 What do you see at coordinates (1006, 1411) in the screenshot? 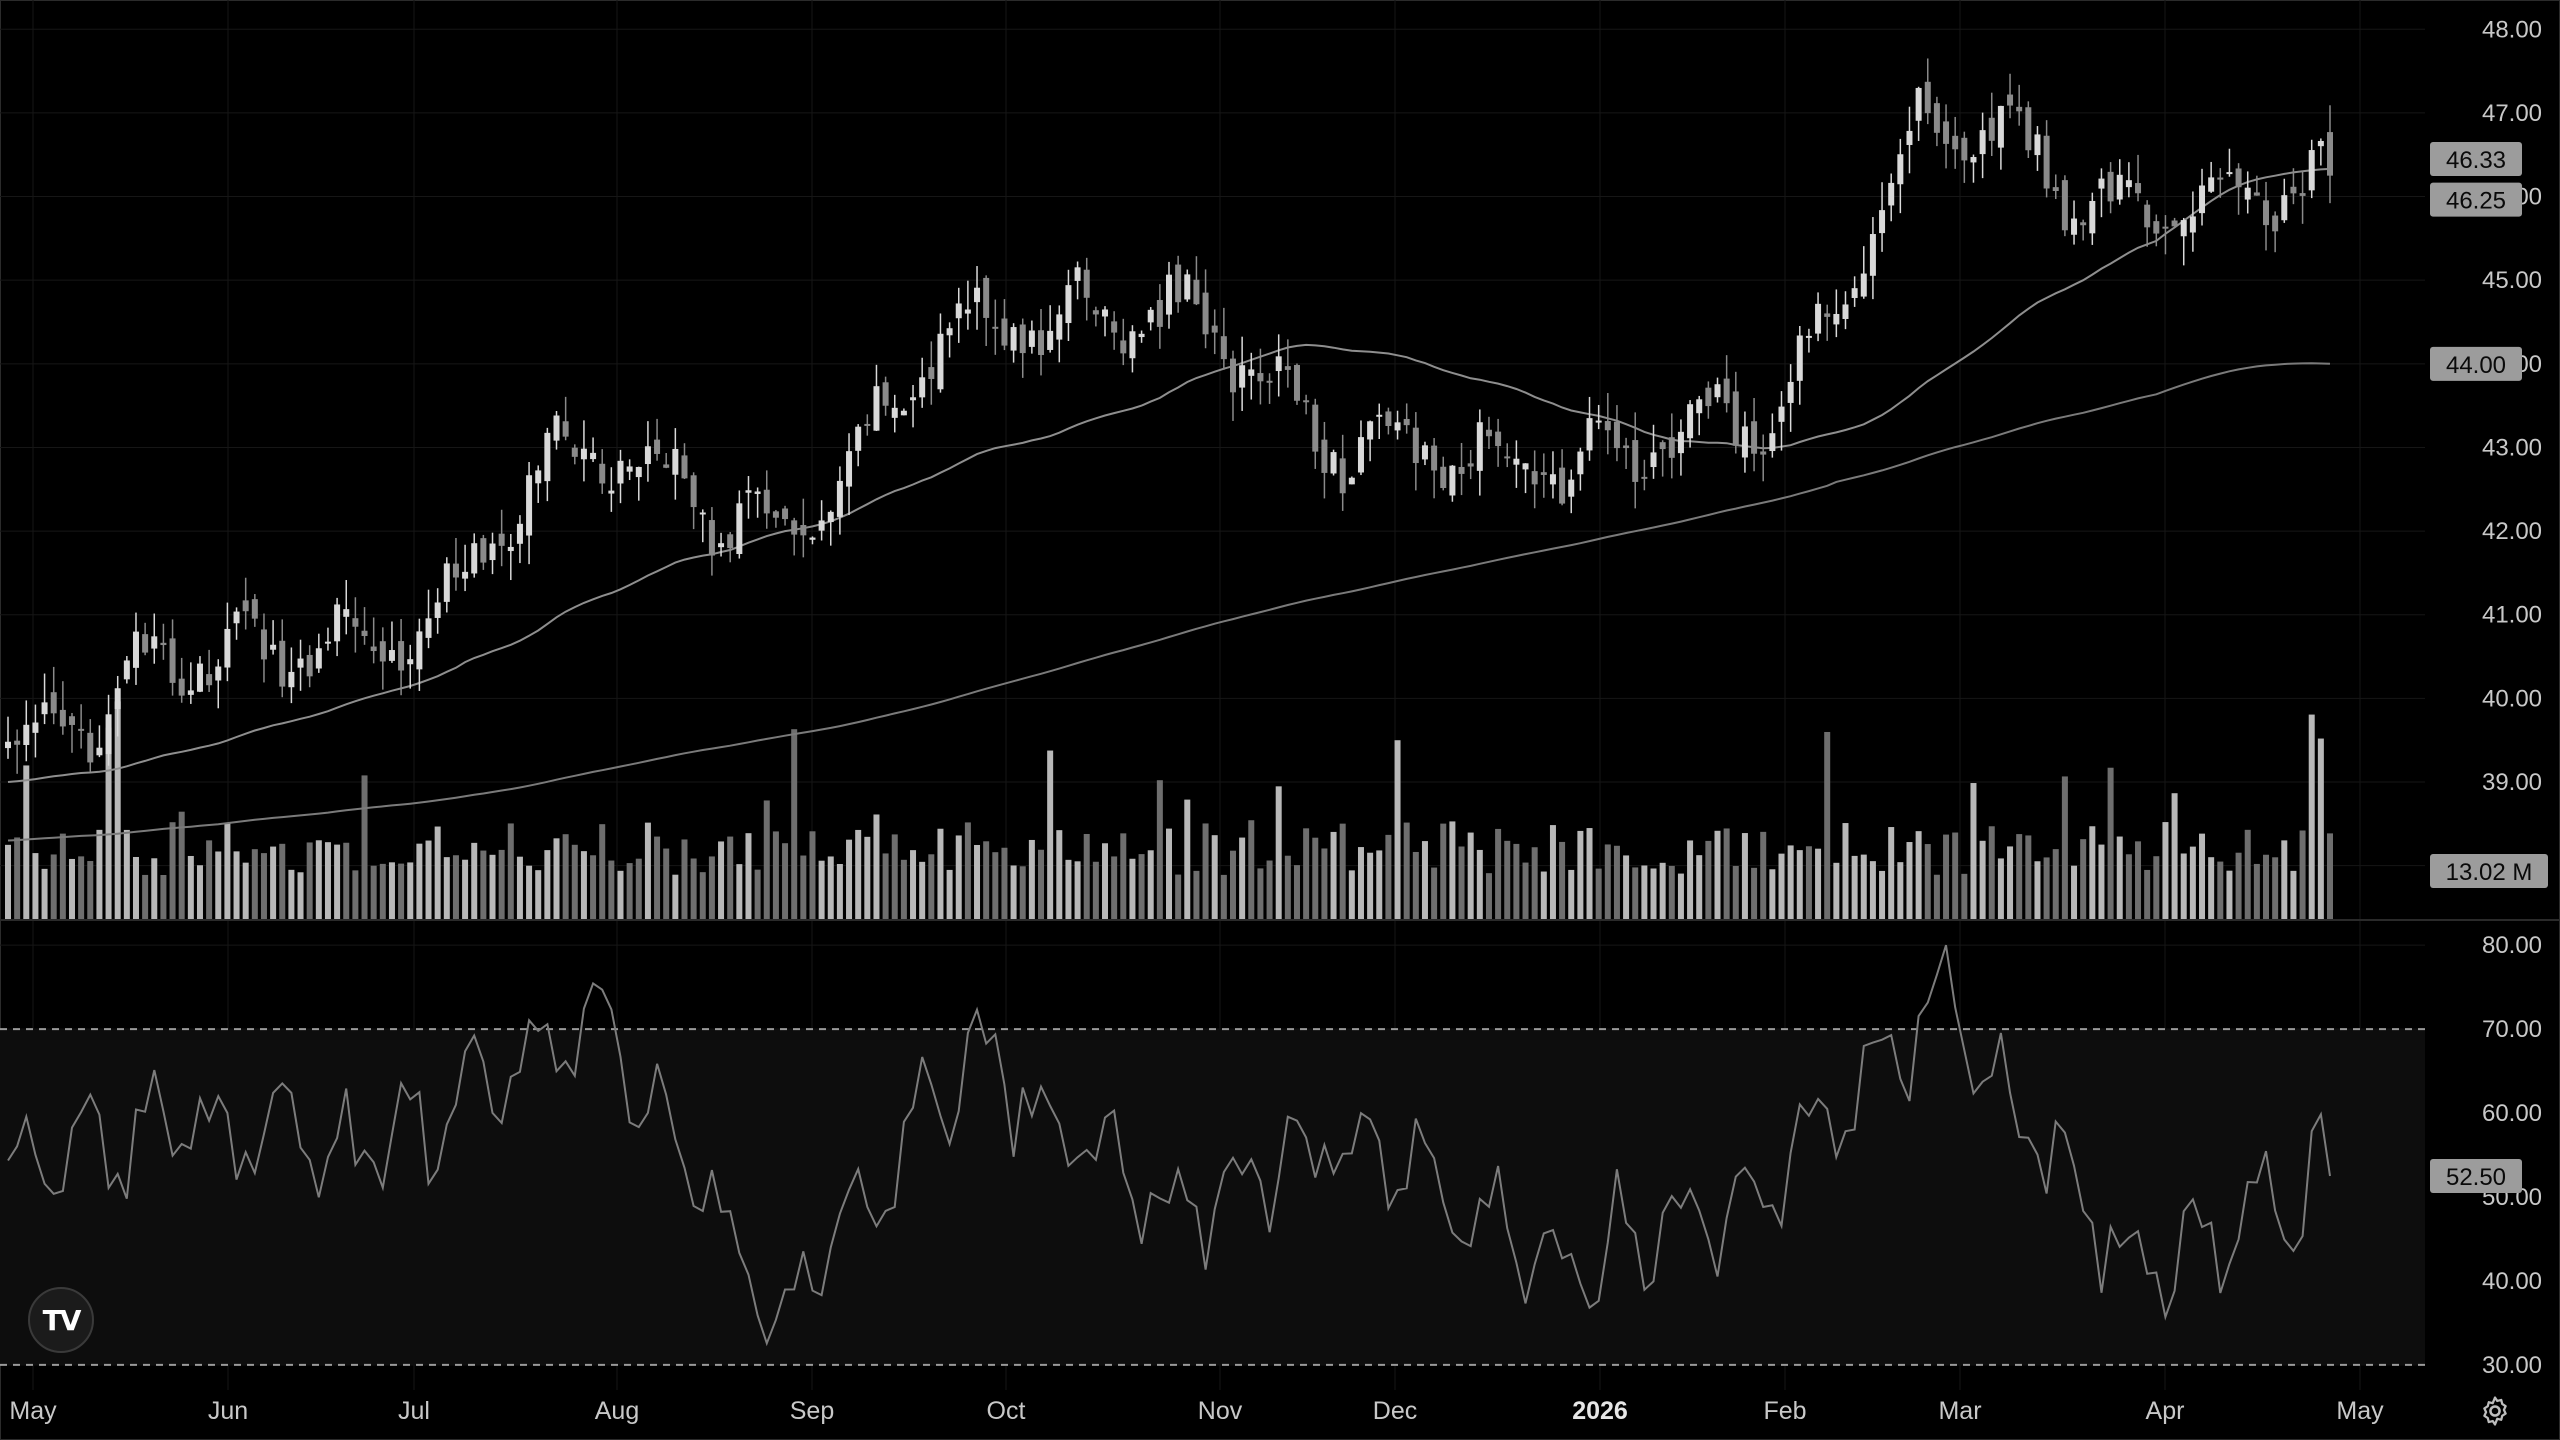
I see `time-label: Oct` at bounding box center [1006, 1411].